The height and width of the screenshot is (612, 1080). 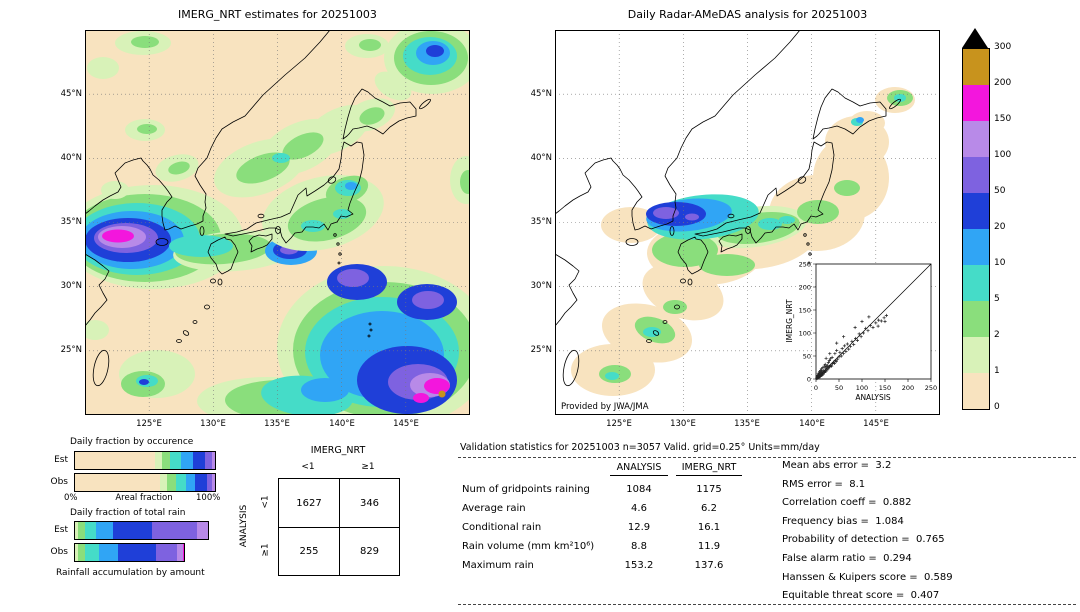 I want to click on inset-xtick: 150, so click(x=885, y=388).